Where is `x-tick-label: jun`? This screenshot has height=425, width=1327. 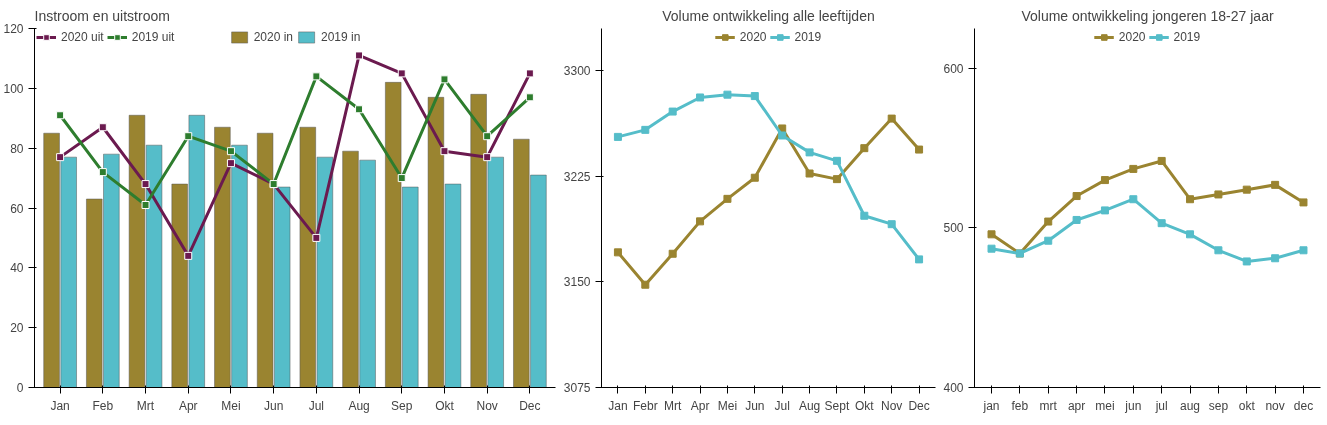 x-tick-label: jun is located at coordinates (1133, 405).